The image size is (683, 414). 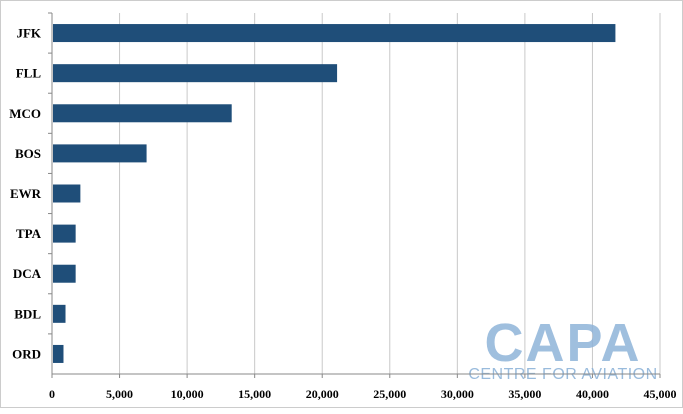 I want to click on category-label-ewr: EWR, so click(x=26, y=193).